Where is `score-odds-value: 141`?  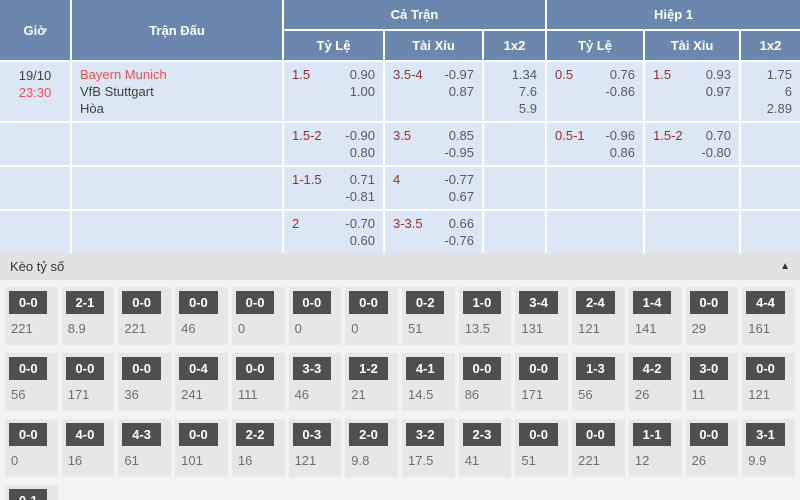
score-odds-value: 141 is located at coordinates (645, 328).